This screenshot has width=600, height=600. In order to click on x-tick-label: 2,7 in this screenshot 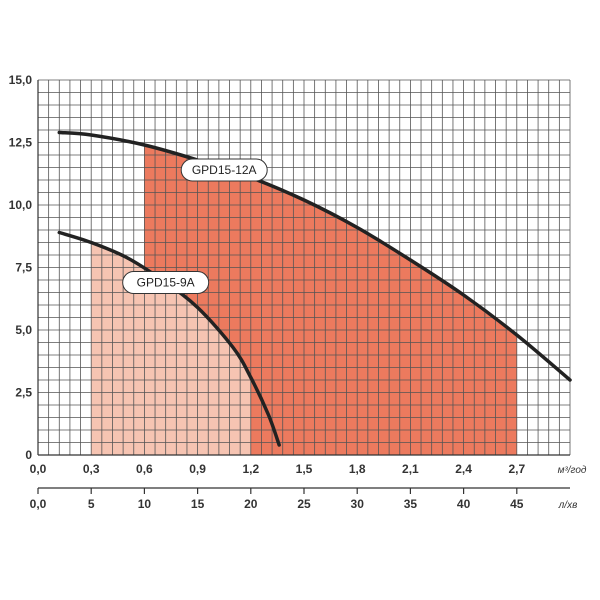, I will do `click(516, 469)`.